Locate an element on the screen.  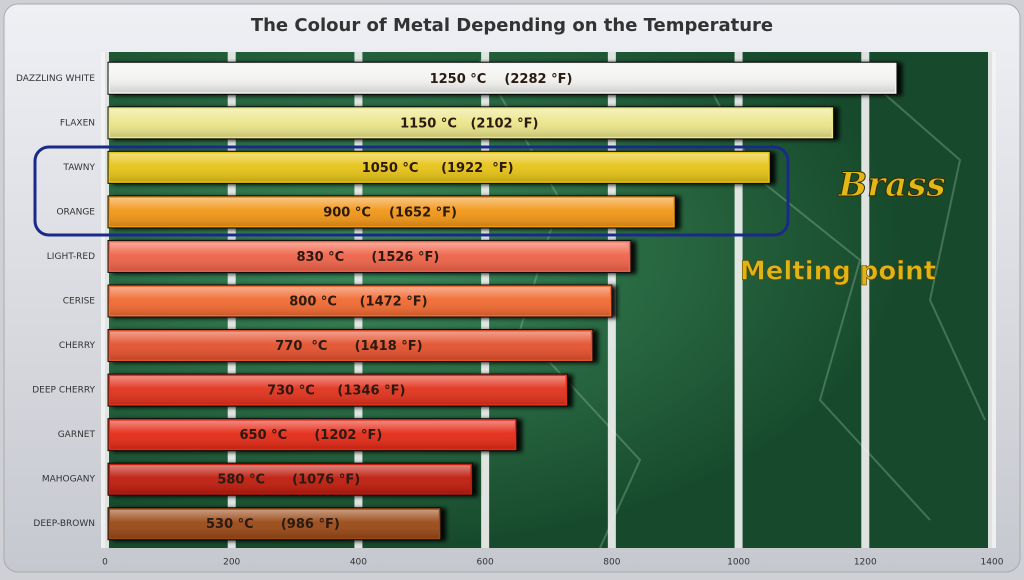
value-label: 800 °C (1472 °F) is located at coordinates (358, 302).